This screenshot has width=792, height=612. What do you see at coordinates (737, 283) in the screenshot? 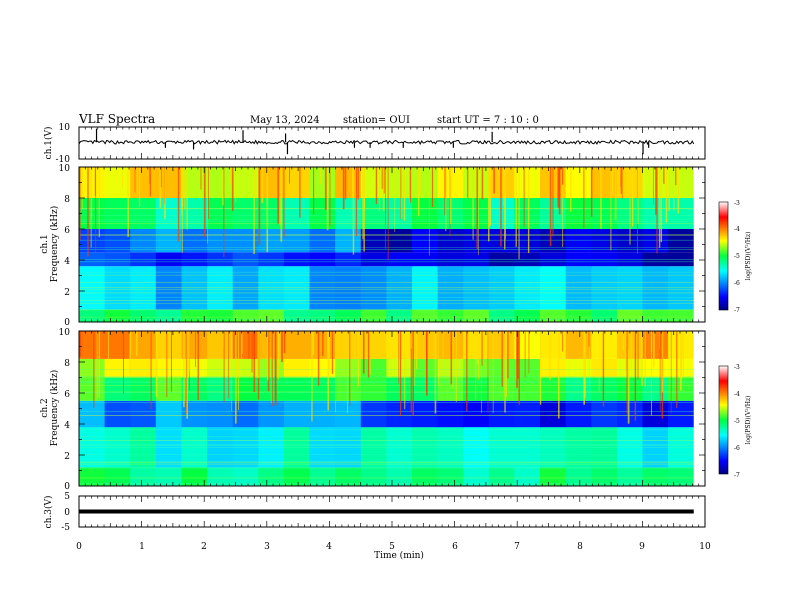
I see `ch1-cbar-tick-m6: -6` at bounding box center [737, 283].